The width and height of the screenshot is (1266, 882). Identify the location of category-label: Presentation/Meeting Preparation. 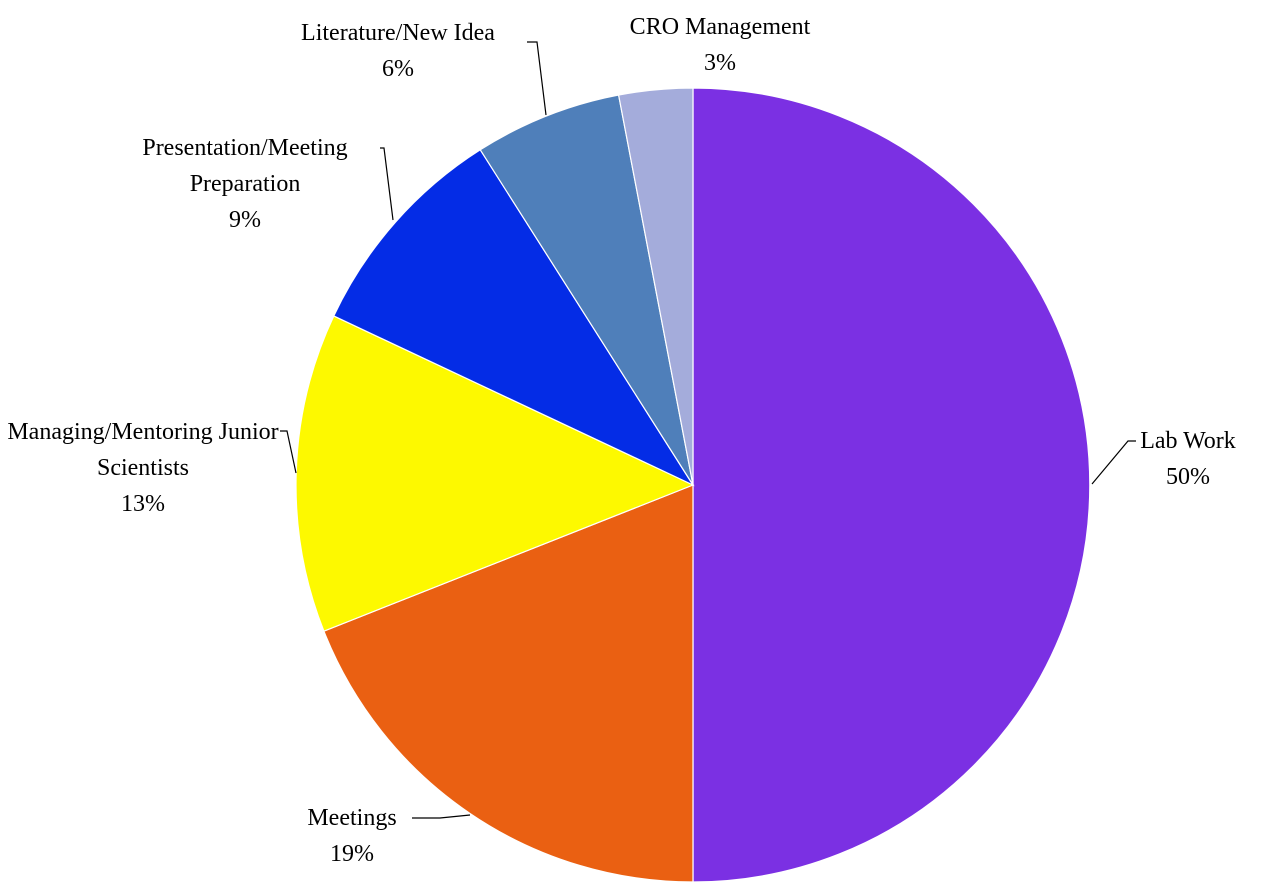
(245, 166).